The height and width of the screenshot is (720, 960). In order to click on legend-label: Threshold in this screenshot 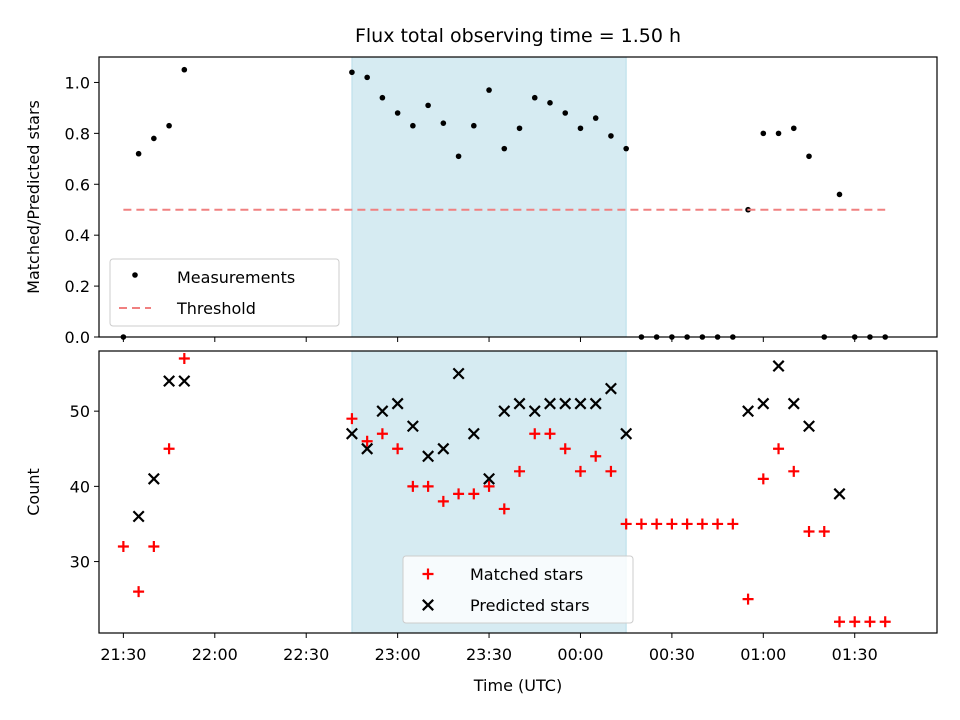, I will do `click(216, 308)`.